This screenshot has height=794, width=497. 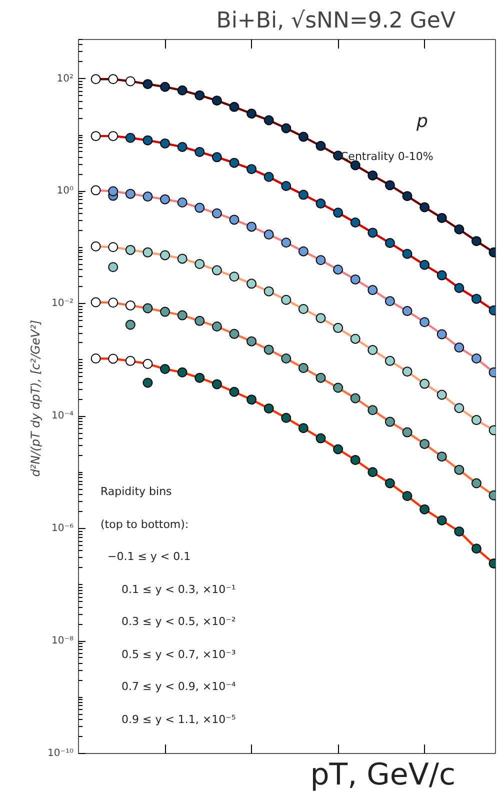 What do you see at coordinates (179, 654) in the screenshot?
I see `annotation: 0.5 ≤ y < 0.7, ×10⁻³` at bounding box center [179, 654].